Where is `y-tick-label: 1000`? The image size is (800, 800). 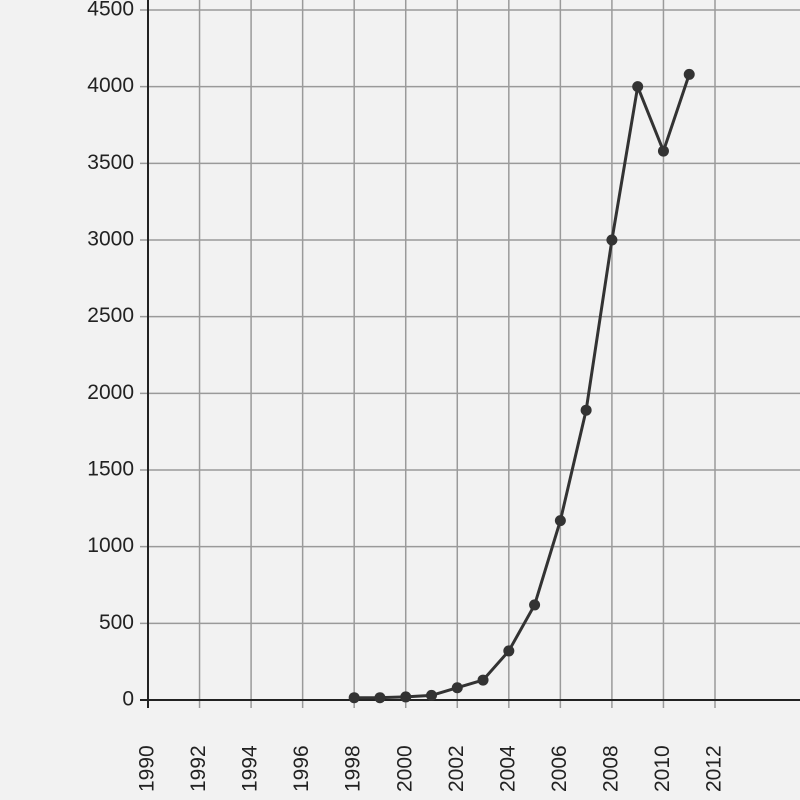 y-tick-label: 1000 is located at coordinates (110, 545).